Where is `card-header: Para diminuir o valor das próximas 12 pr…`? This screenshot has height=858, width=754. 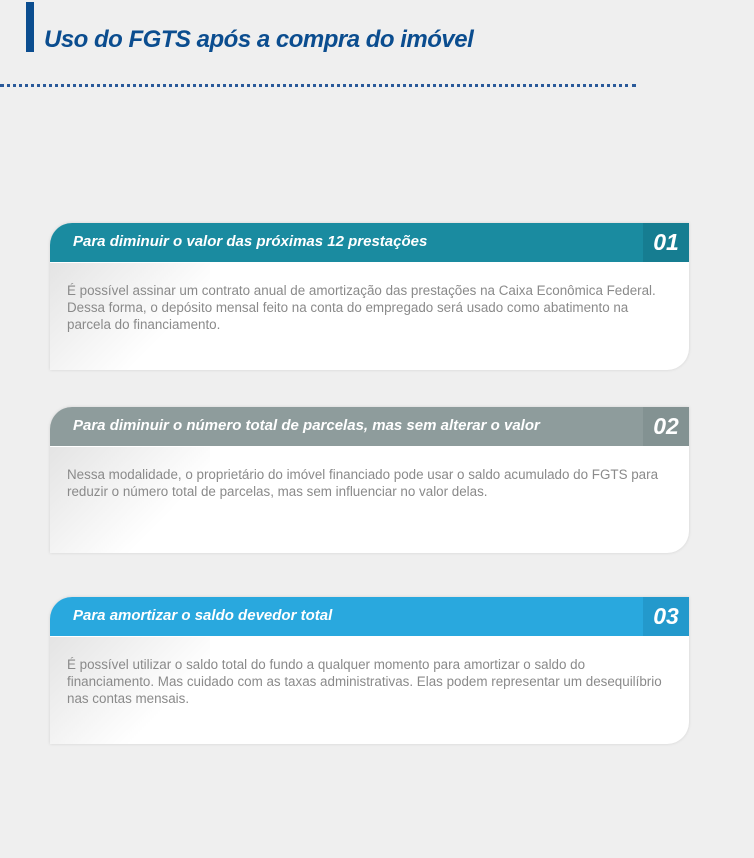 card-header: Para diminuir o valor das próximas 12 pr… is located at coordinates (369, 242).